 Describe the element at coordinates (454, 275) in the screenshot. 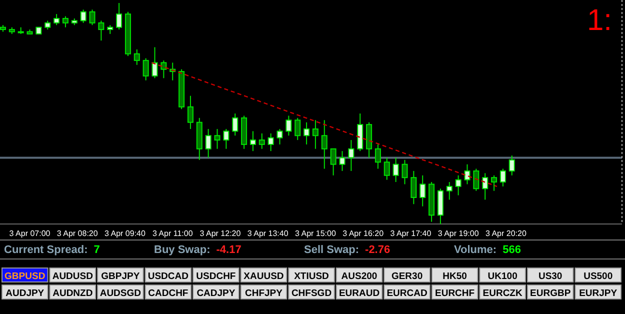

I see `symbol-button: HK50` at that location.